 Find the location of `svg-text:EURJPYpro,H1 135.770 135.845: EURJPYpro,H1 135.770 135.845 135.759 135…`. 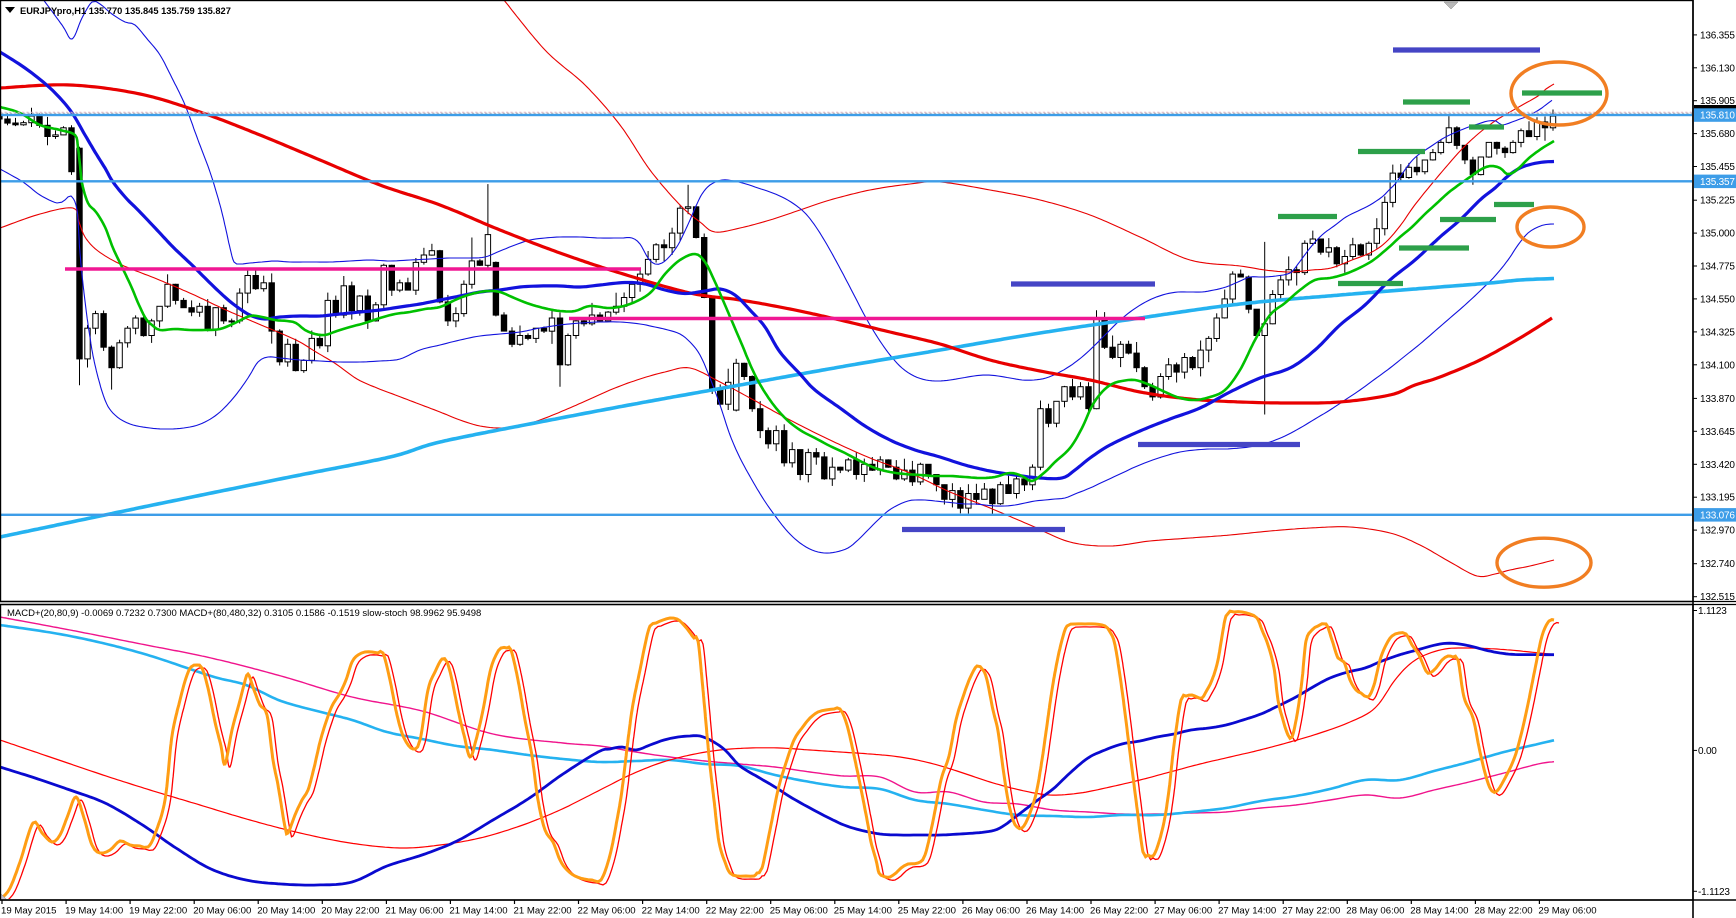

svg-text:EURJPYpro,H1 135.770 135.845: EURJPYpro,H1 135.770 135.845 135.759 135… is located at coordinates (125, 11).